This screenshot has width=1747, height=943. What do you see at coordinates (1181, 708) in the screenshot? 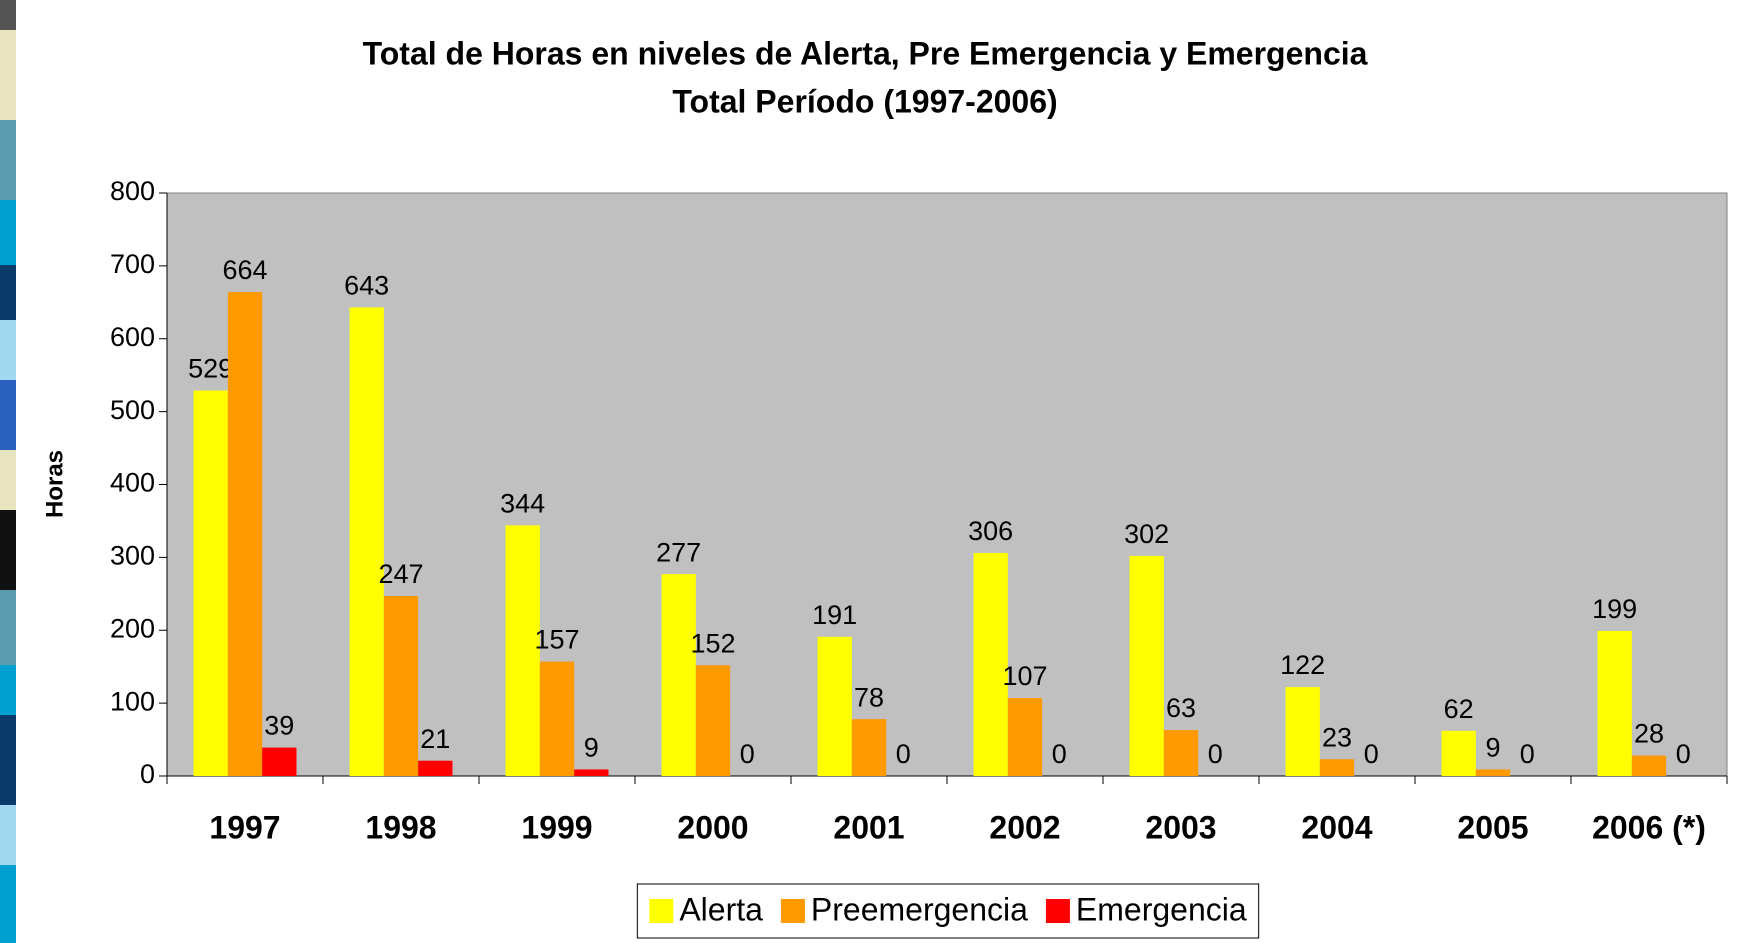
I see `data-label: 63` at bounding box center [1181, 708].